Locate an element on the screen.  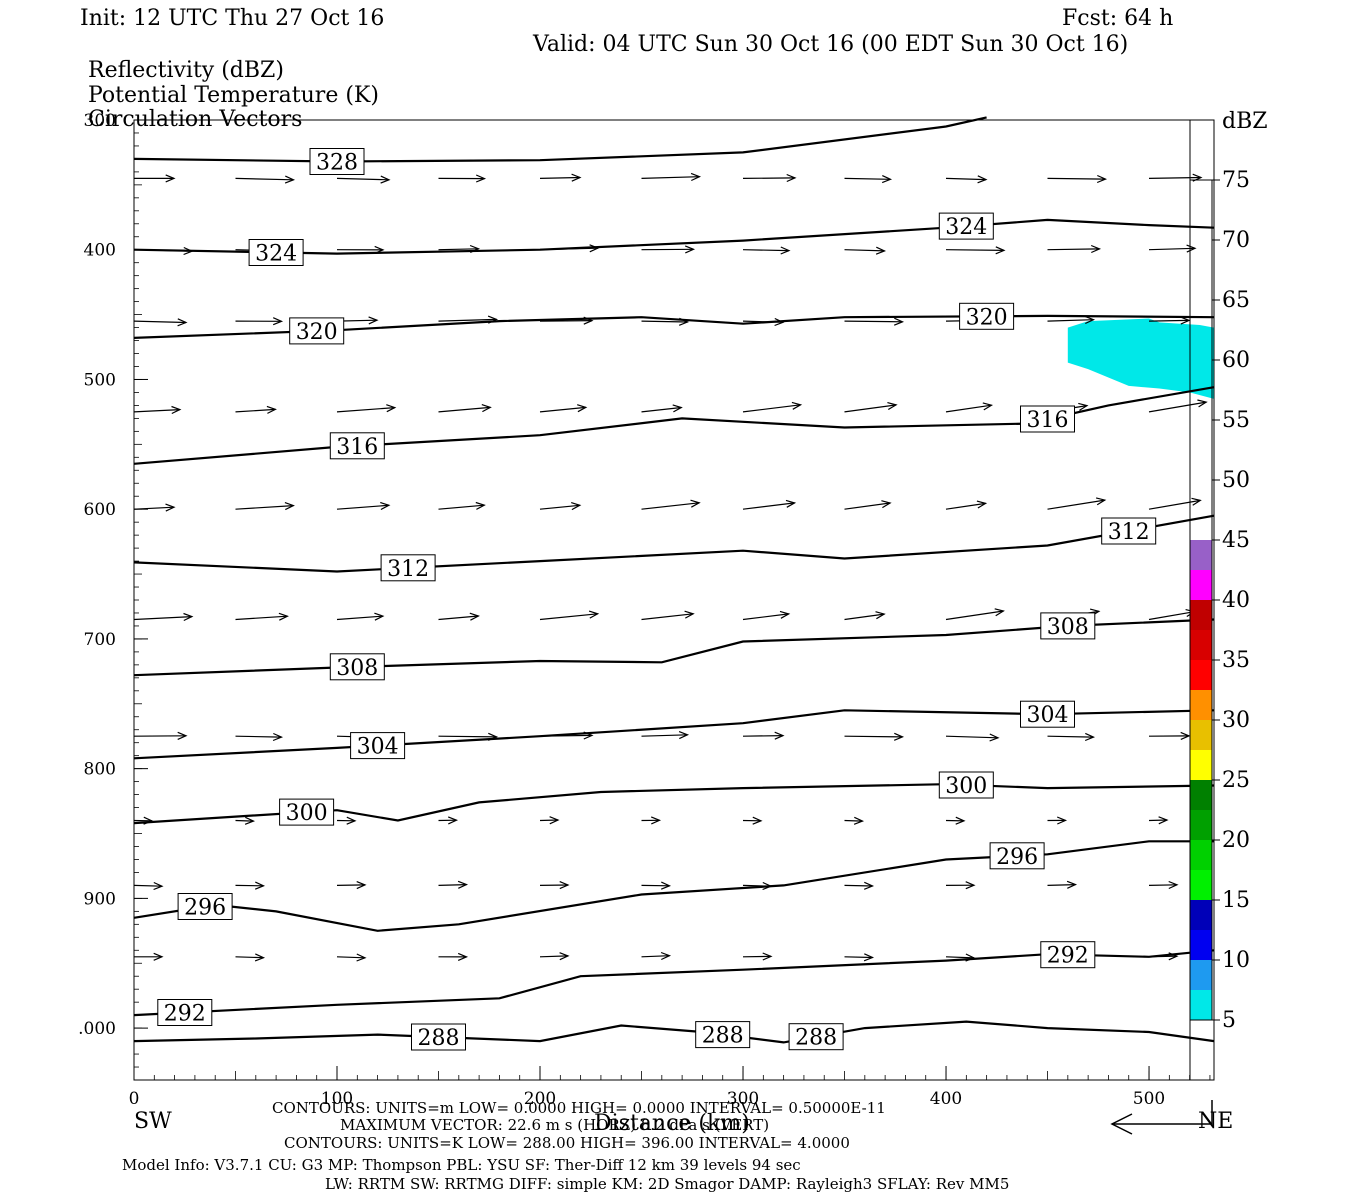
contour-label-308: 308 is located at coordinates (357, 667).